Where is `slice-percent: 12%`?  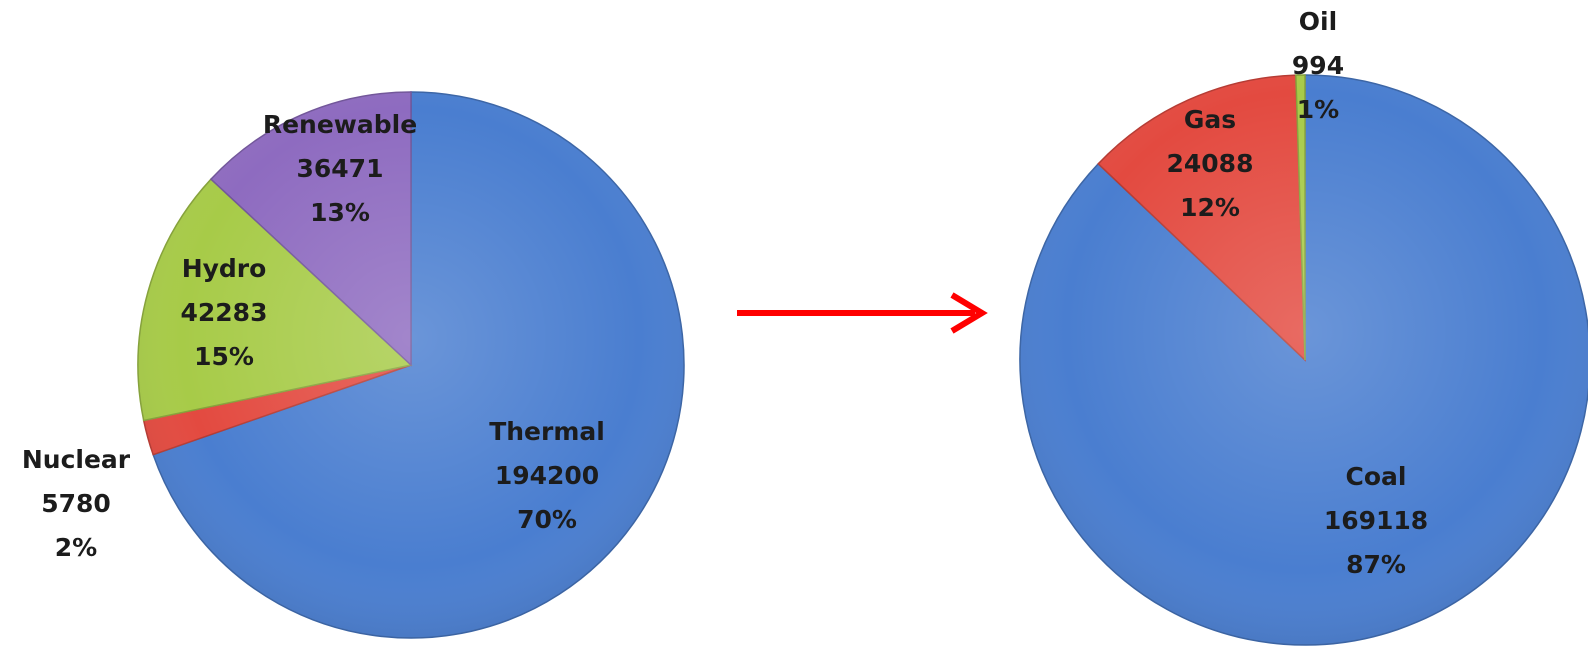 slice-percent: 12% is located at coordinates (1210, 207).